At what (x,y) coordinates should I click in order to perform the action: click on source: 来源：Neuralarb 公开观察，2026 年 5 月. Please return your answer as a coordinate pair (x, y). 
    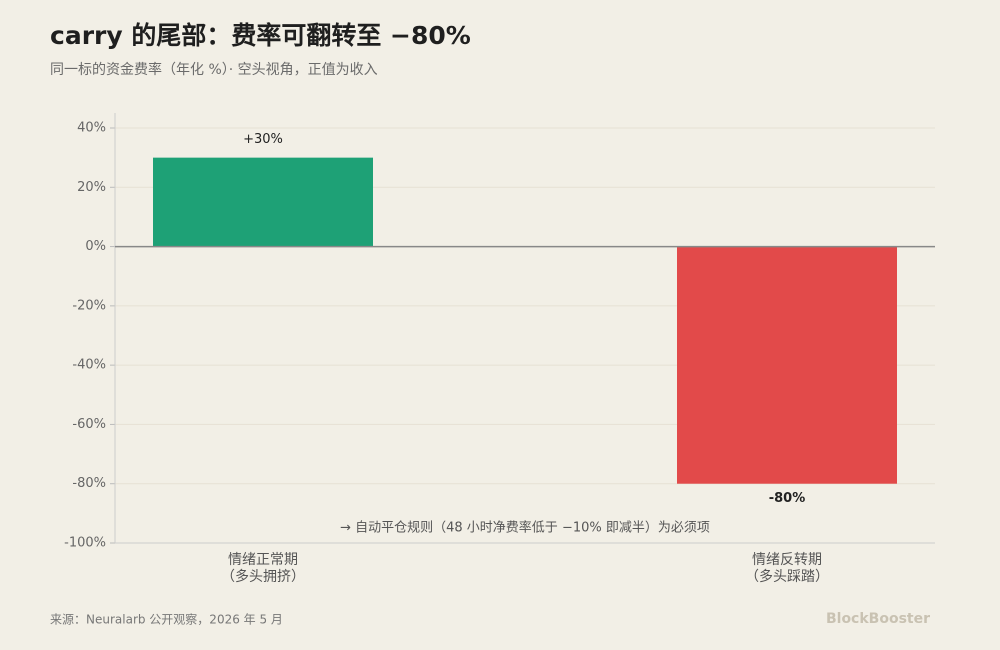
    Looking at the image, I should click on (166, 620).